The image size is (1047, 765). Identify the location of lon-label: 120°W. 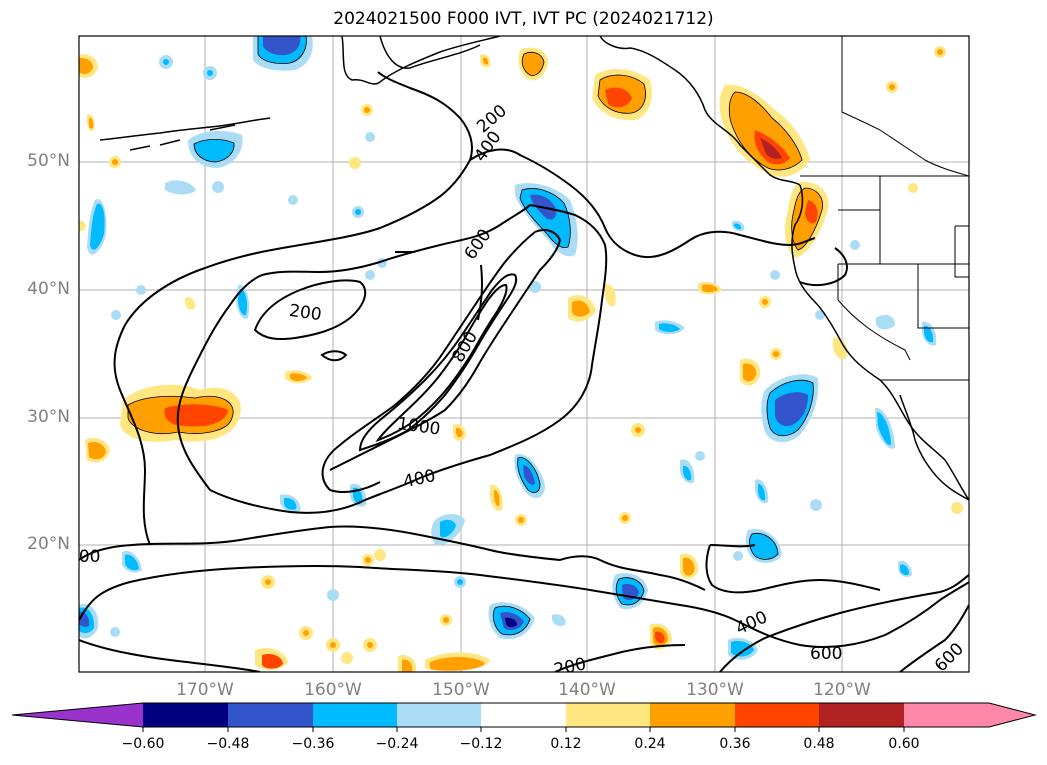
(842, 690).